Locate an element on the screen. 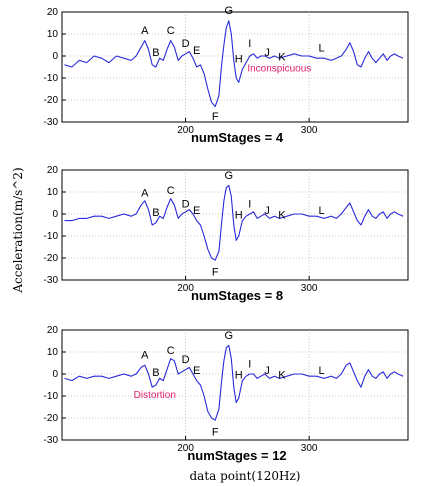  annotation-label: Distortion is located at coordinates (155, 395).